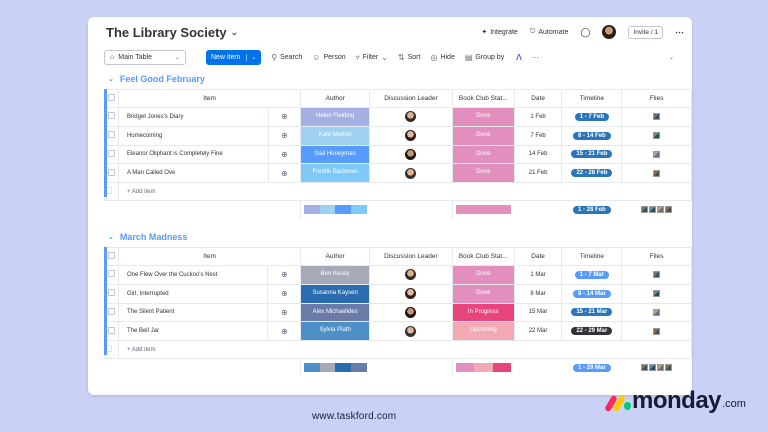 The image size is (768, 432). Describe the element at coordinates (193, 173) in the screenshot. I see `item-name-cell: A Man Called Ove` at that location.